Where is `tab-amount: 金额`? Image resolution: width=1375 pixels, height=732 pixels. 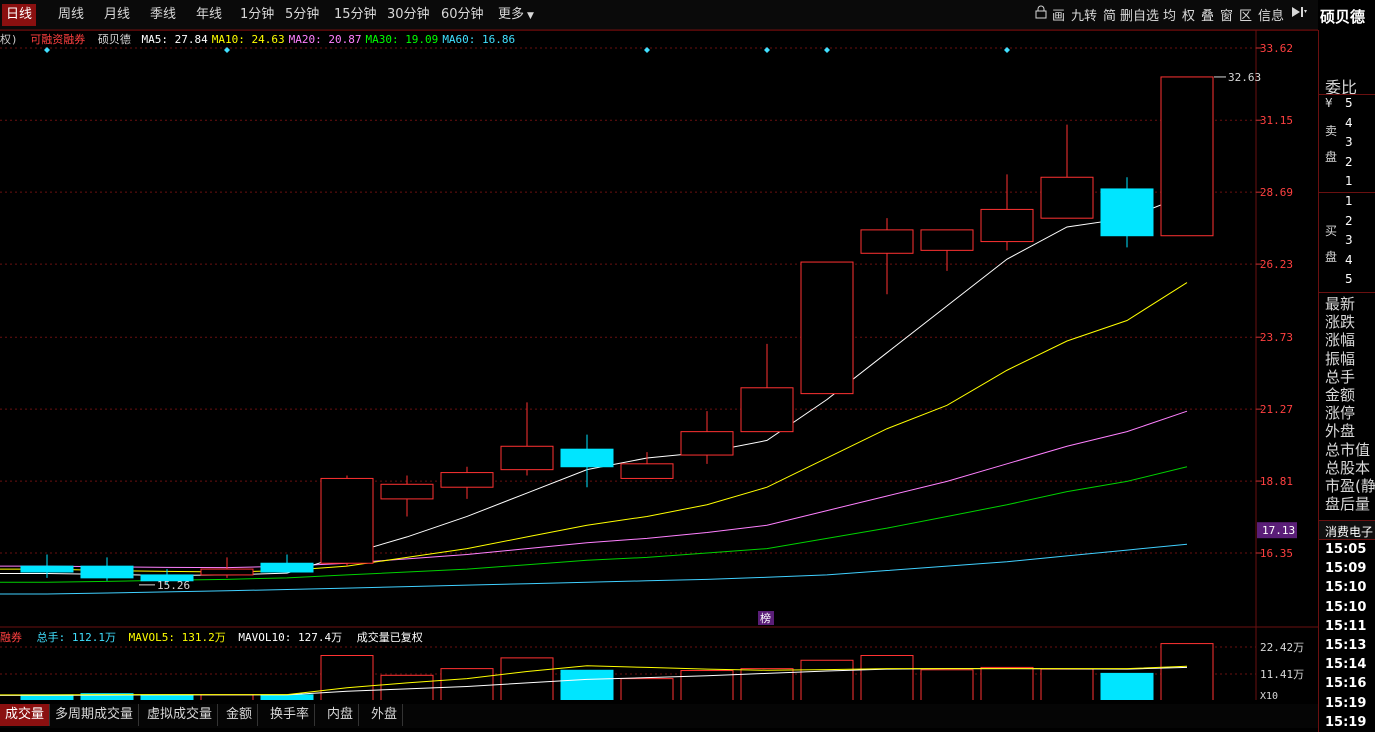
tab-amount: 金额 is located at coordinates (240, 715).